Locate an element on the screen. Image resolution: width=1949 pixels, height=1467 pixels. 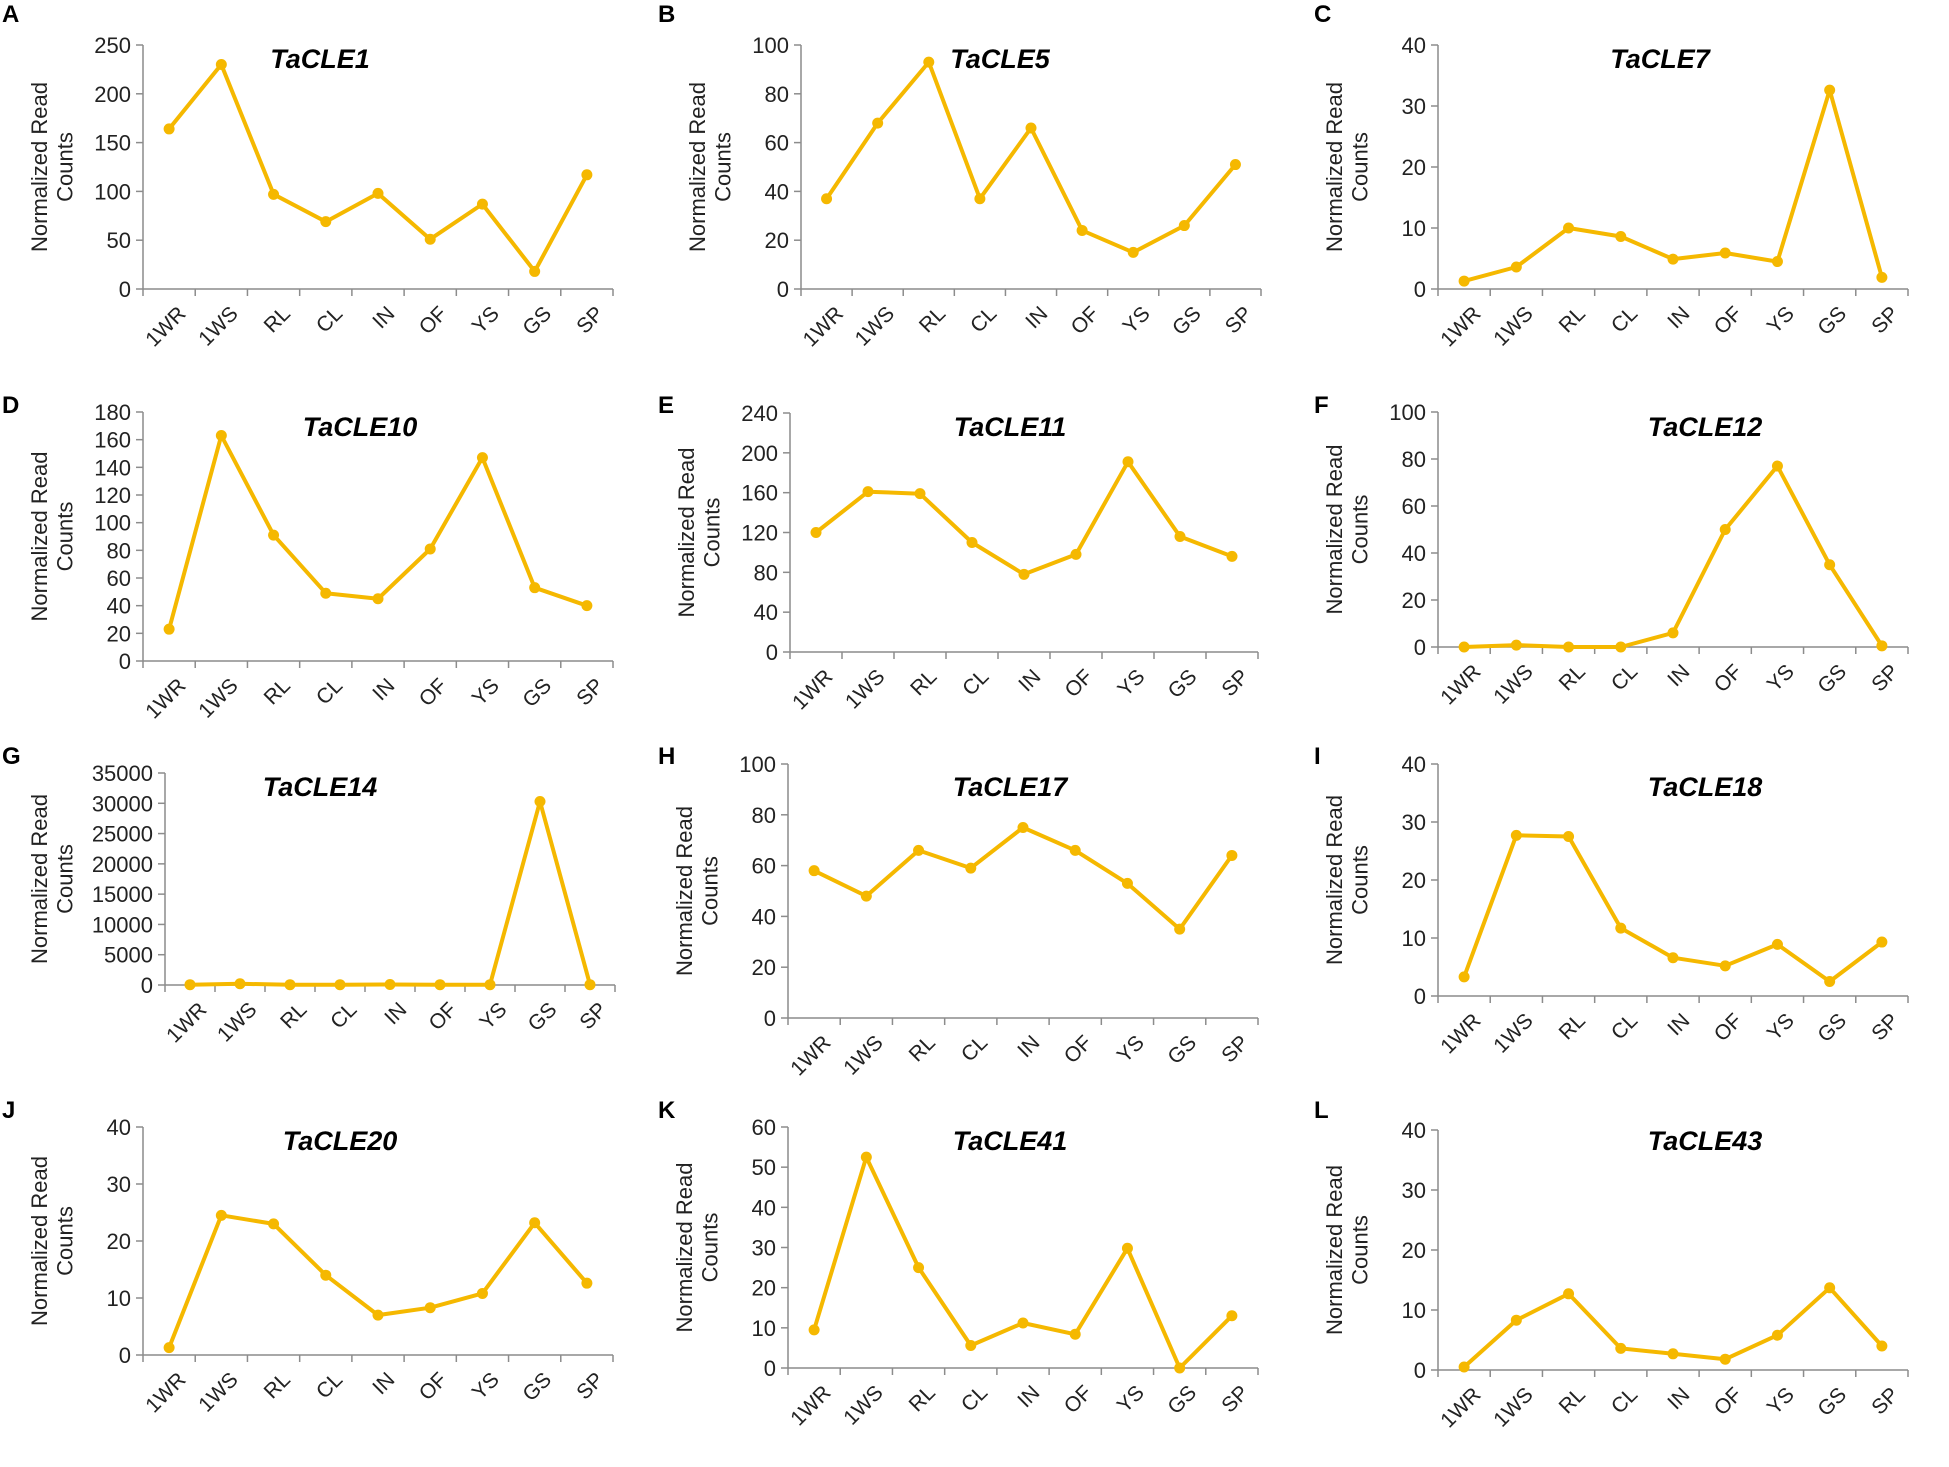
chart-title: TaCLE18 is located at coordinates (1705, 787).